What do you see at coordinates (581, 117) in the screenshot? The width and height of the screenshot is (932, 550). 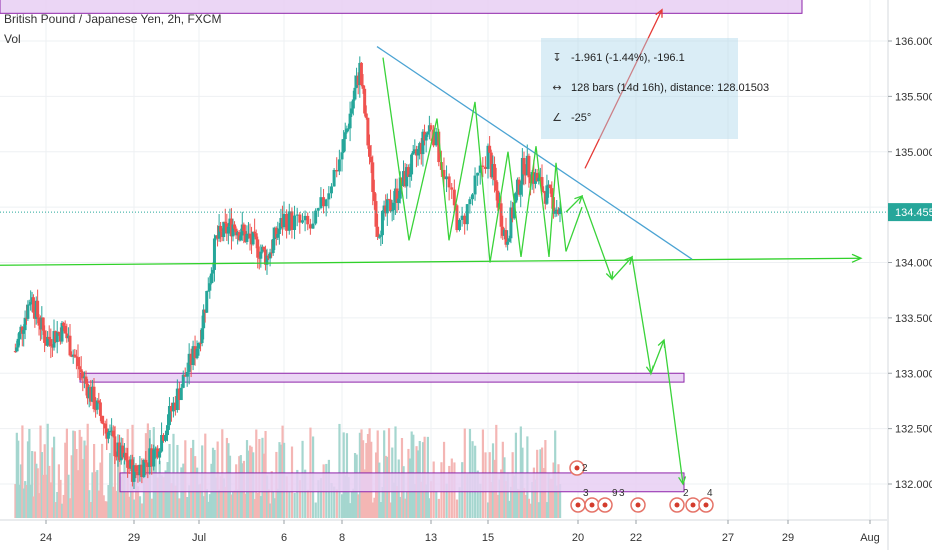 I see `measure-angle: -25°` at bounding box center [581, 117].